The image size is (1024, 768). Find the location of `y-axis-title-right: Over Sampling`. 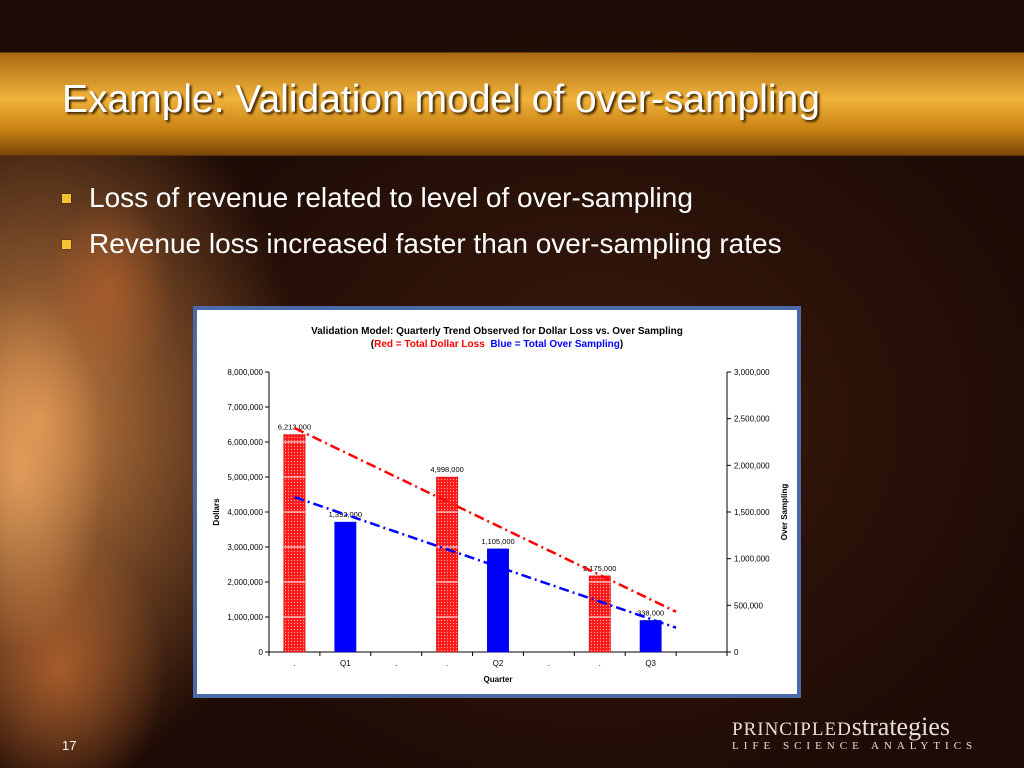

y-axis-title-right: Over Sampling is located at coordinates (784, 512).